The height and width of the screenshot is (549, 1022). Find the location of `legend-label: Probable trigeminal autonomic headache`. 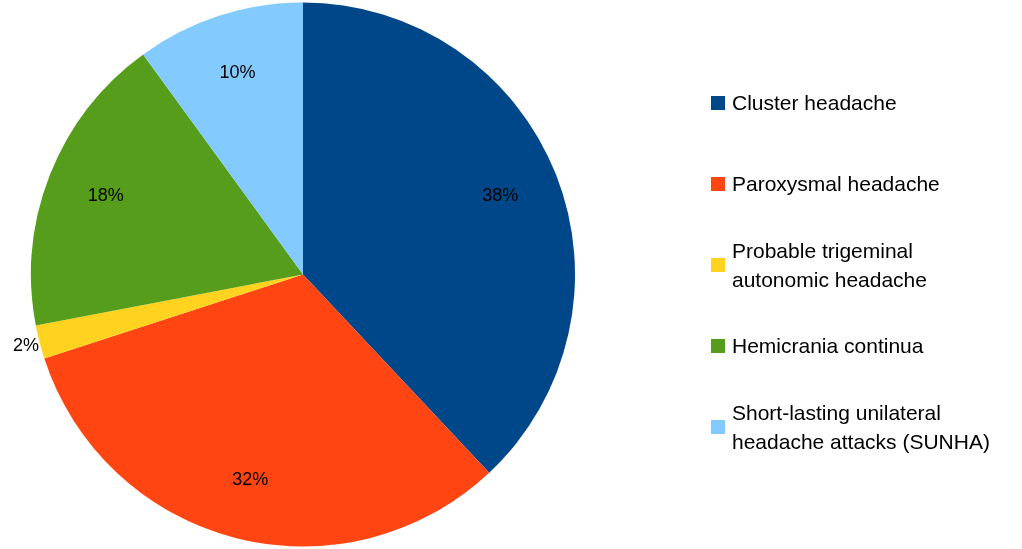

legend-label: Probable trigeminal autonomic headache is located at coordinates (830, 265).